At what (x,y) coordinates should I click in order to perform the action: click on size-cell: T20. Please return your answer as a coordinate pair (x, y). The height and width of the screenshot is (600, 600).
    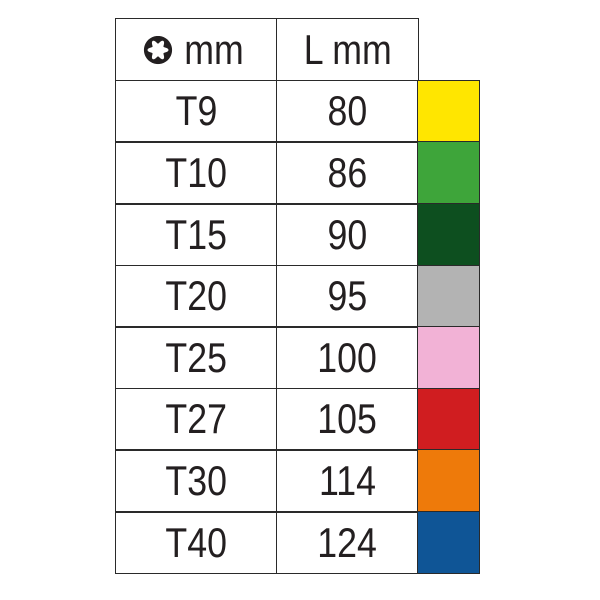
    Looking at the image, I should click on (196, 296).